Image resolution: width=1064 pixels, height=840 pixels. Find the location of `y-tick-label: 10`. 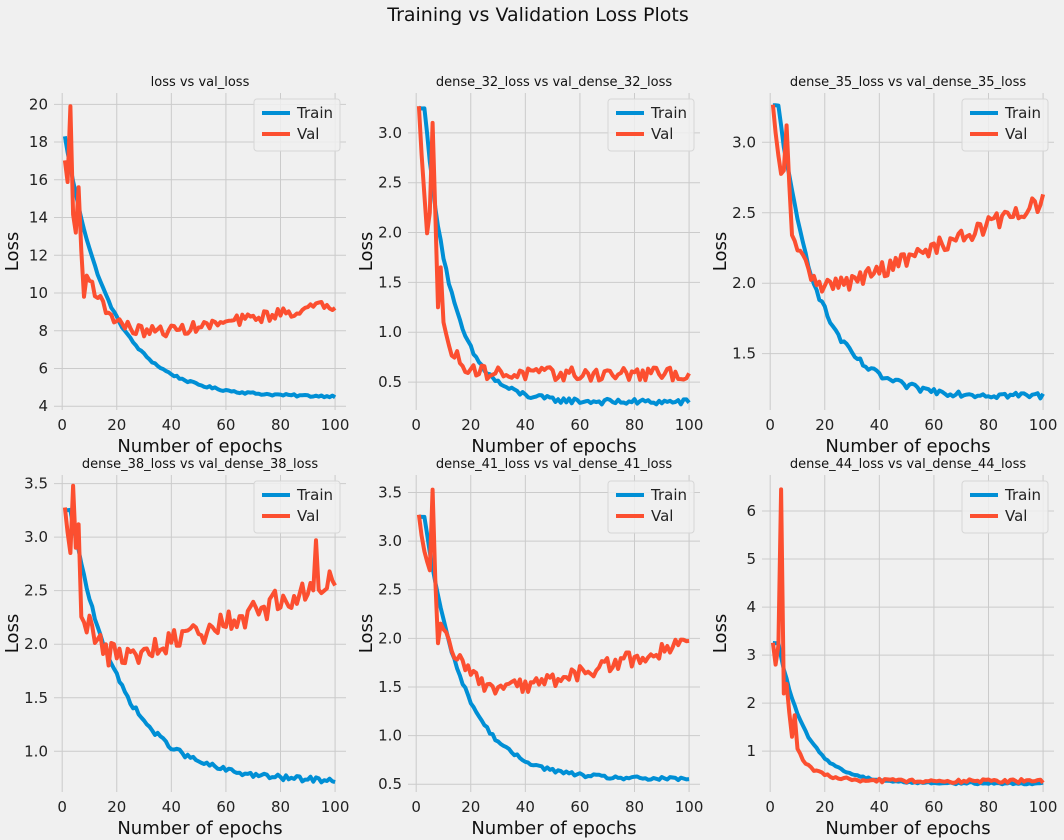

y-tick-label: 10 is located at coordinates (38, 293).